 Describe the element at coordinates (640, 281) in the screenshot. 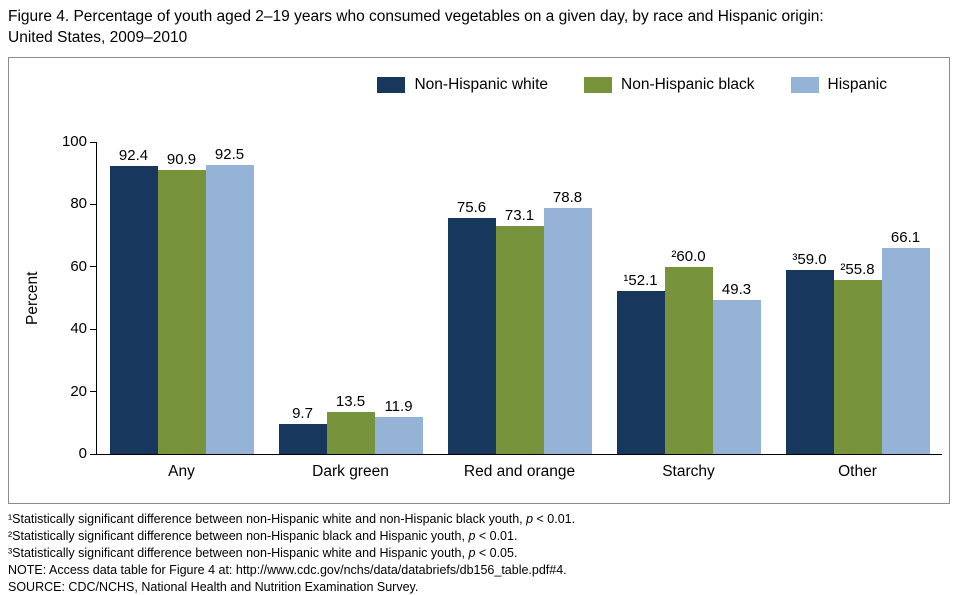

I see `bar-value-label: ¹52.1` at that location.